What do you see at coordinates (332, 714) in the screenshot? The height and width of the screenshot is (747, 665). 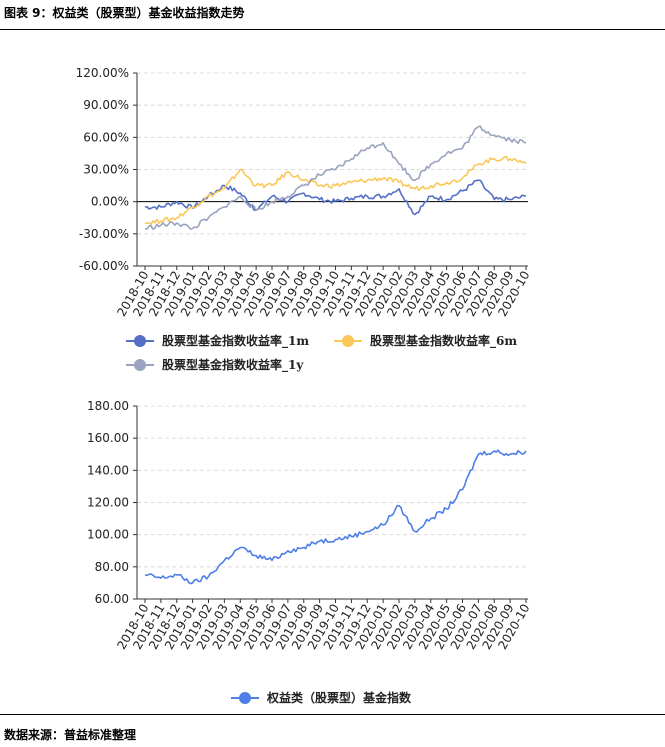 I see `bottom-rule` at bounding box center [332, 714].